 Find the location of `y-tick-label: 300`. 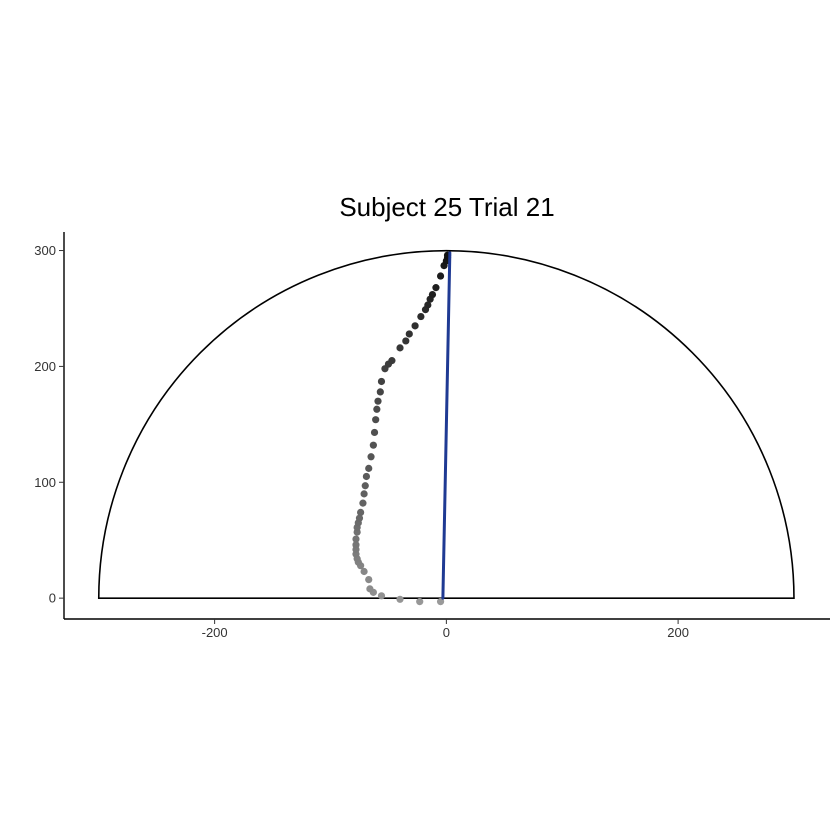

y-tick-label: 300 is located at coordinates (45, 250).